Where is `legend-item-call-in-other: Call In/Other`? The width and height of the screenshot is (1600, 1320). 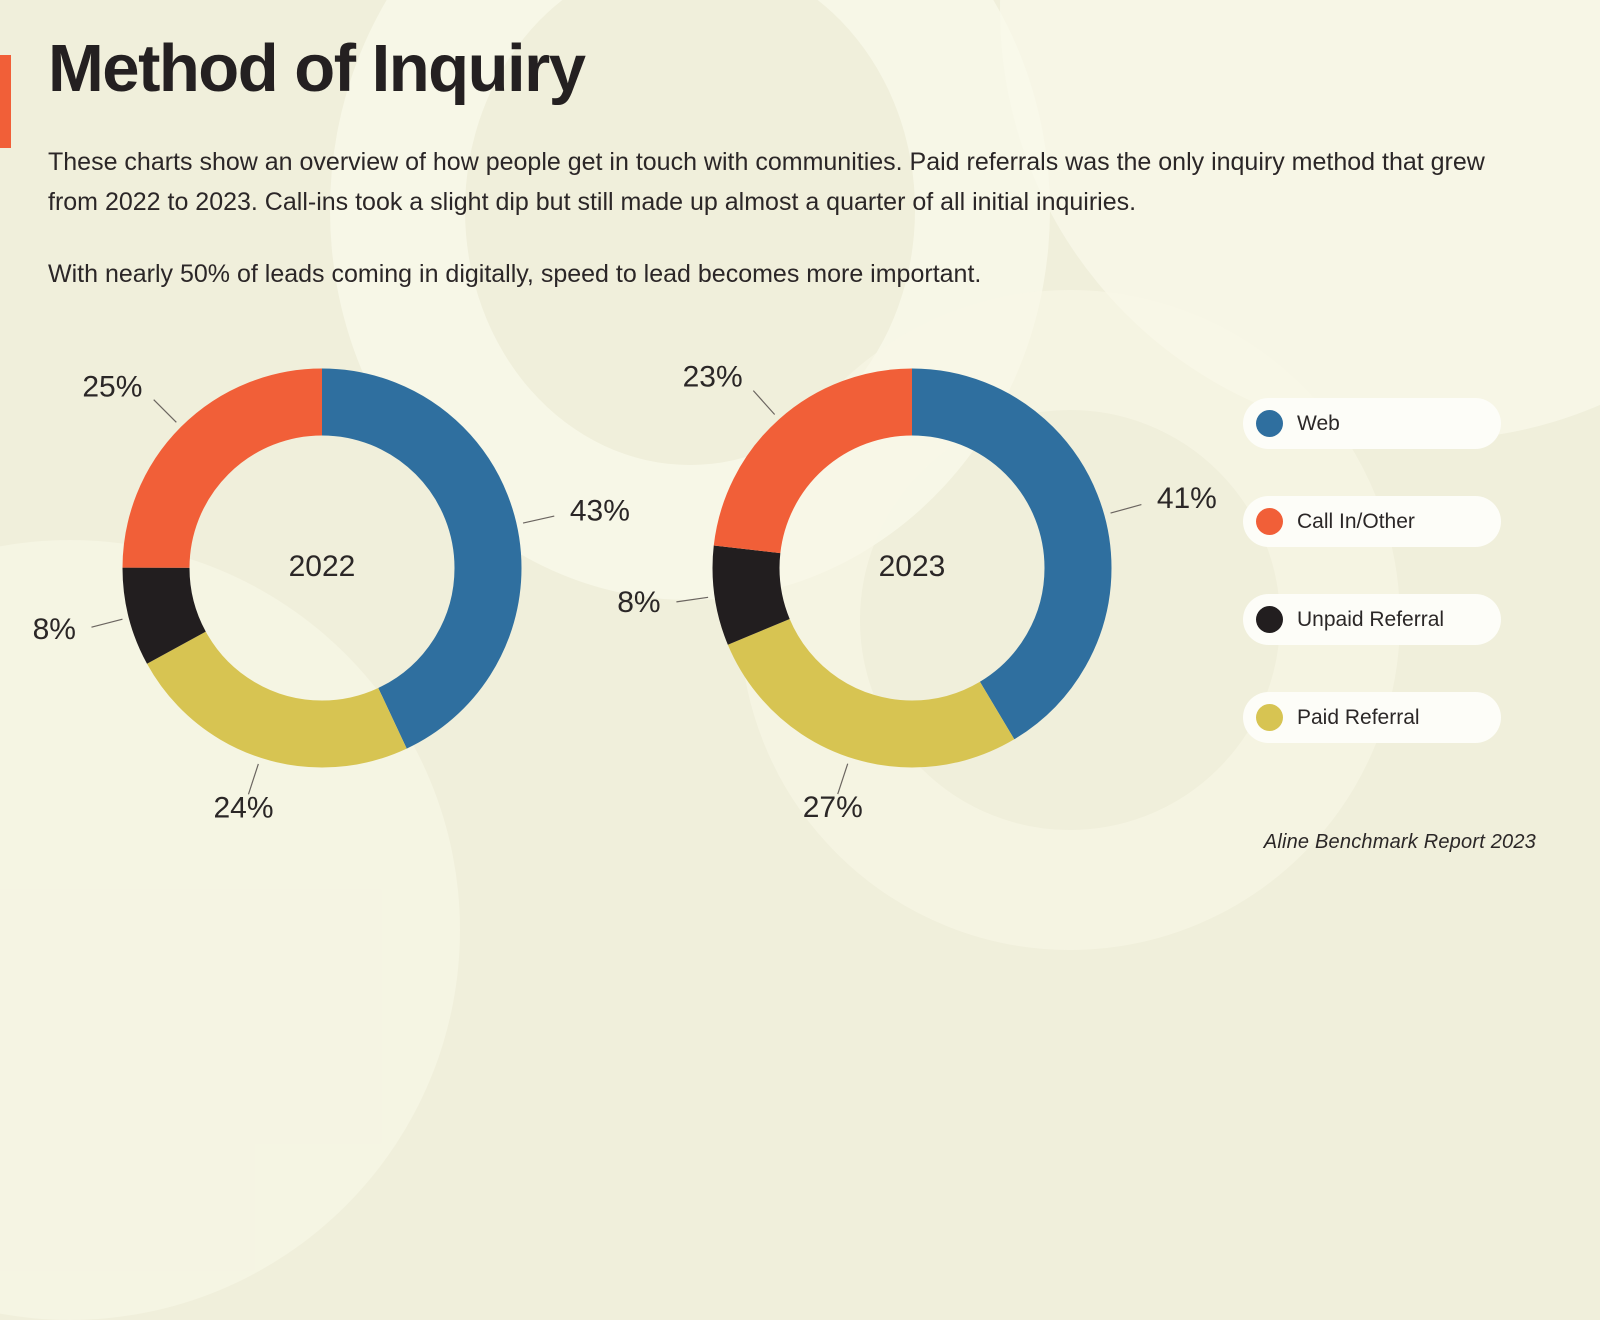 legend-item-call-in-other: Call In/Other is located at coordinates (1372, 521).